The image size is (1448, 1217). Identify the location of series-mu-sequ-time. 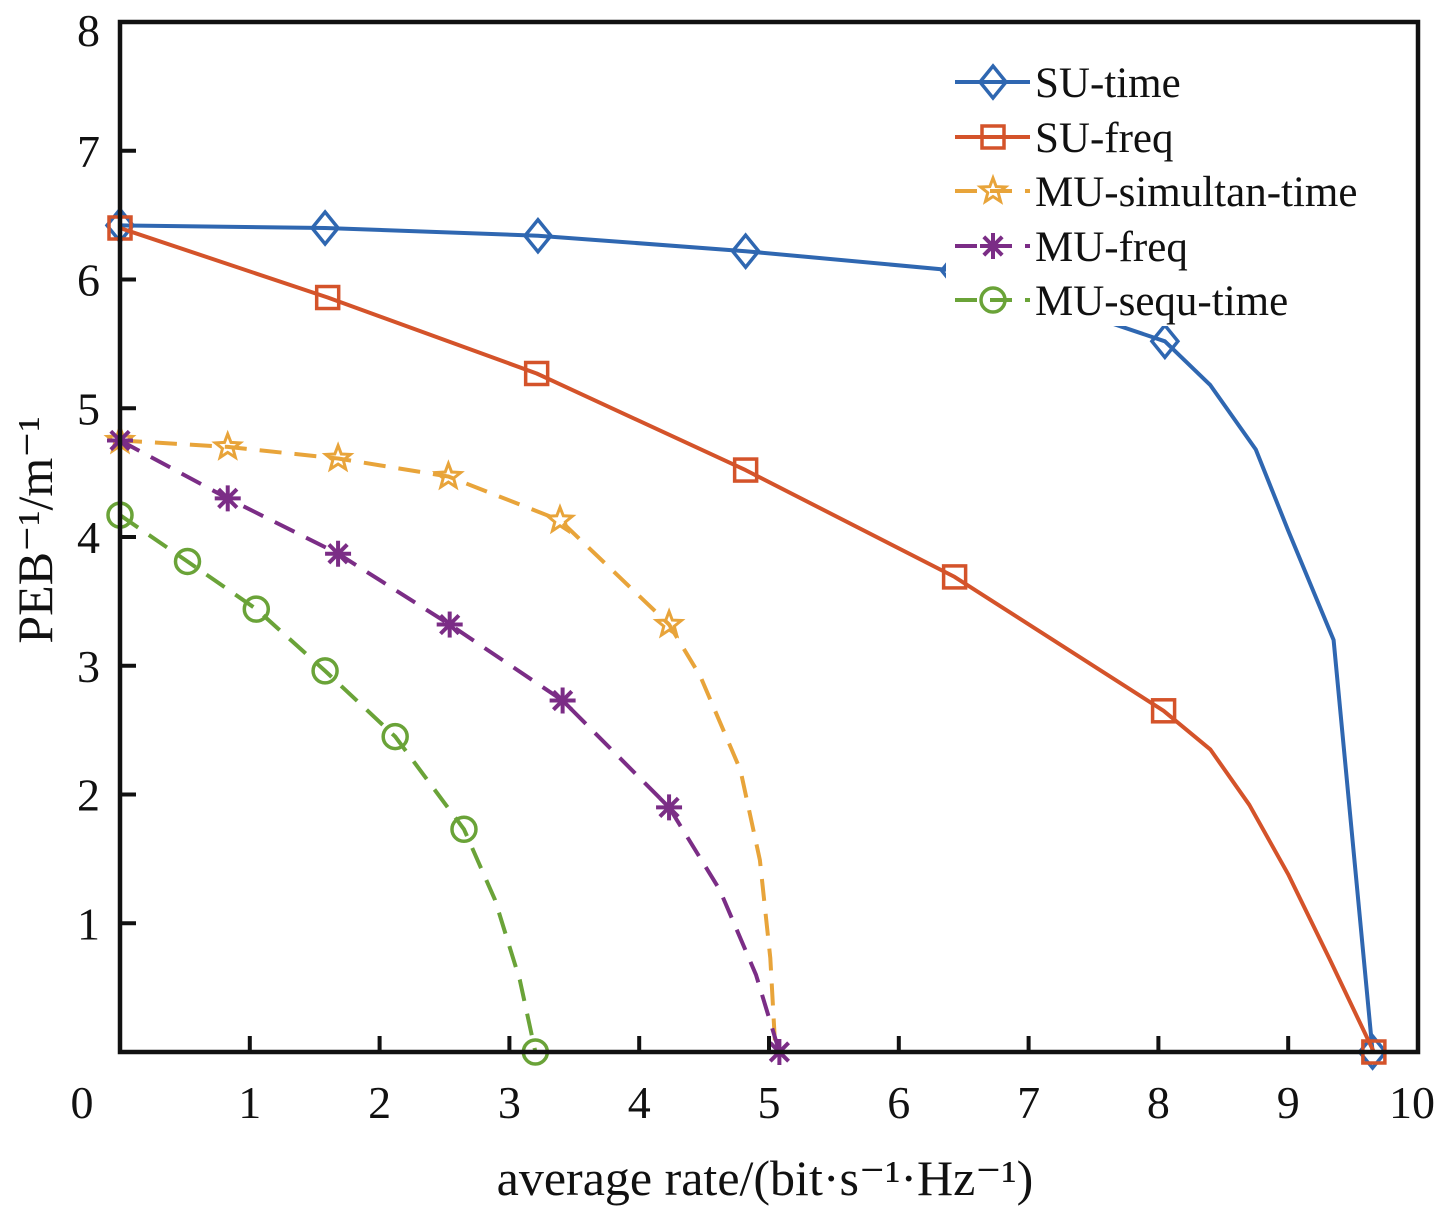
(328, 783).